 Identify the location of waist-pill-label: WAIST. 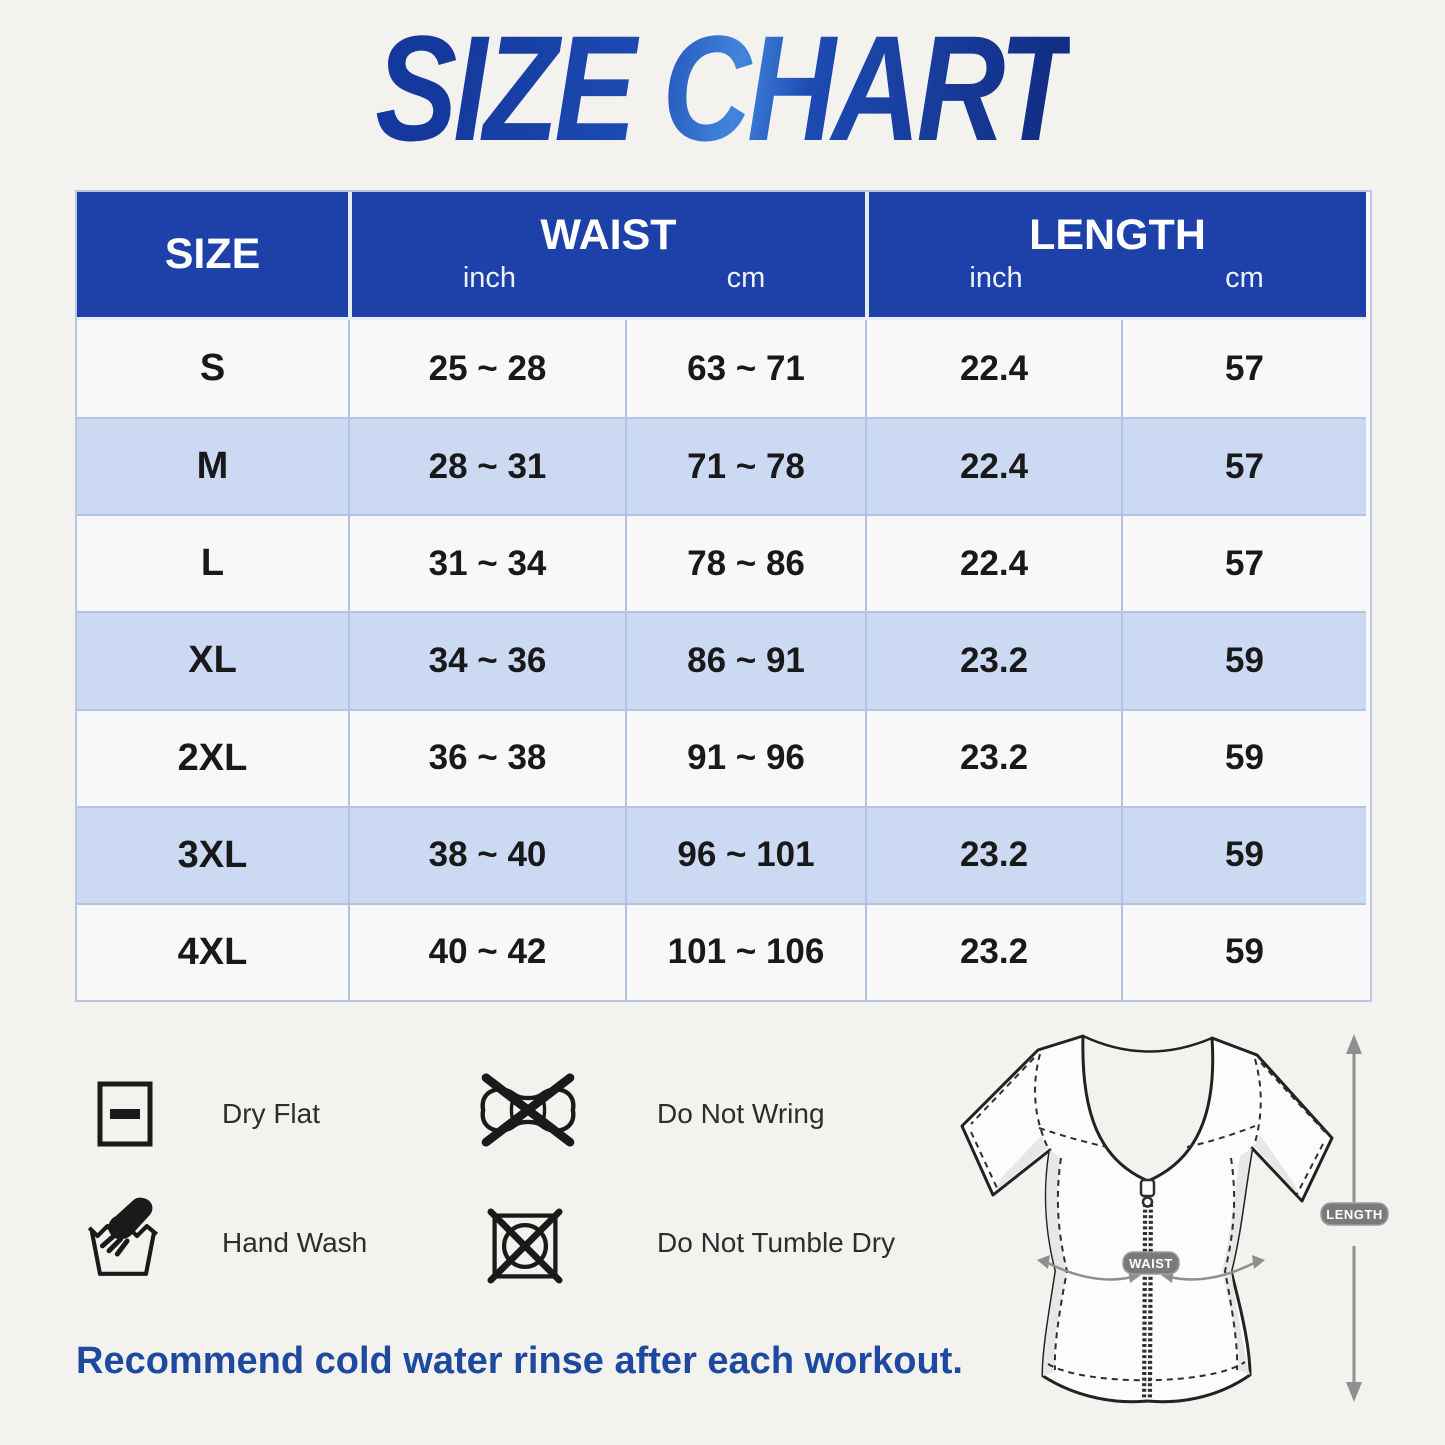
(1151, 1263).